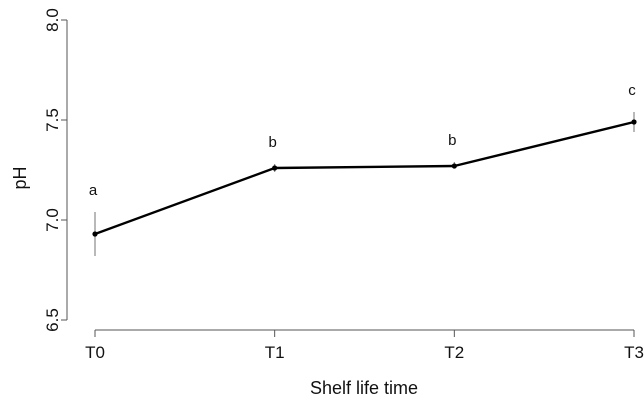 Image resolution: width=644 pixels, height=403 pixels. What do you see at coordinates (275, 352) in the screenshot?
I see `x-tick-label: T1` at bounding box center [275, 352].